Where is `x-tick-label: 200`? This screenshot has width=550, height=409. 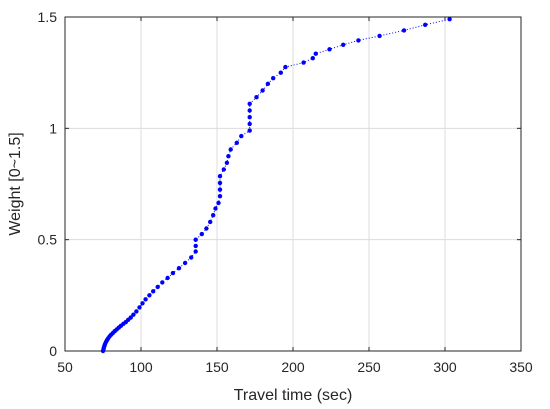 x-tick-label: 200 is located at coordinates (293, 367).